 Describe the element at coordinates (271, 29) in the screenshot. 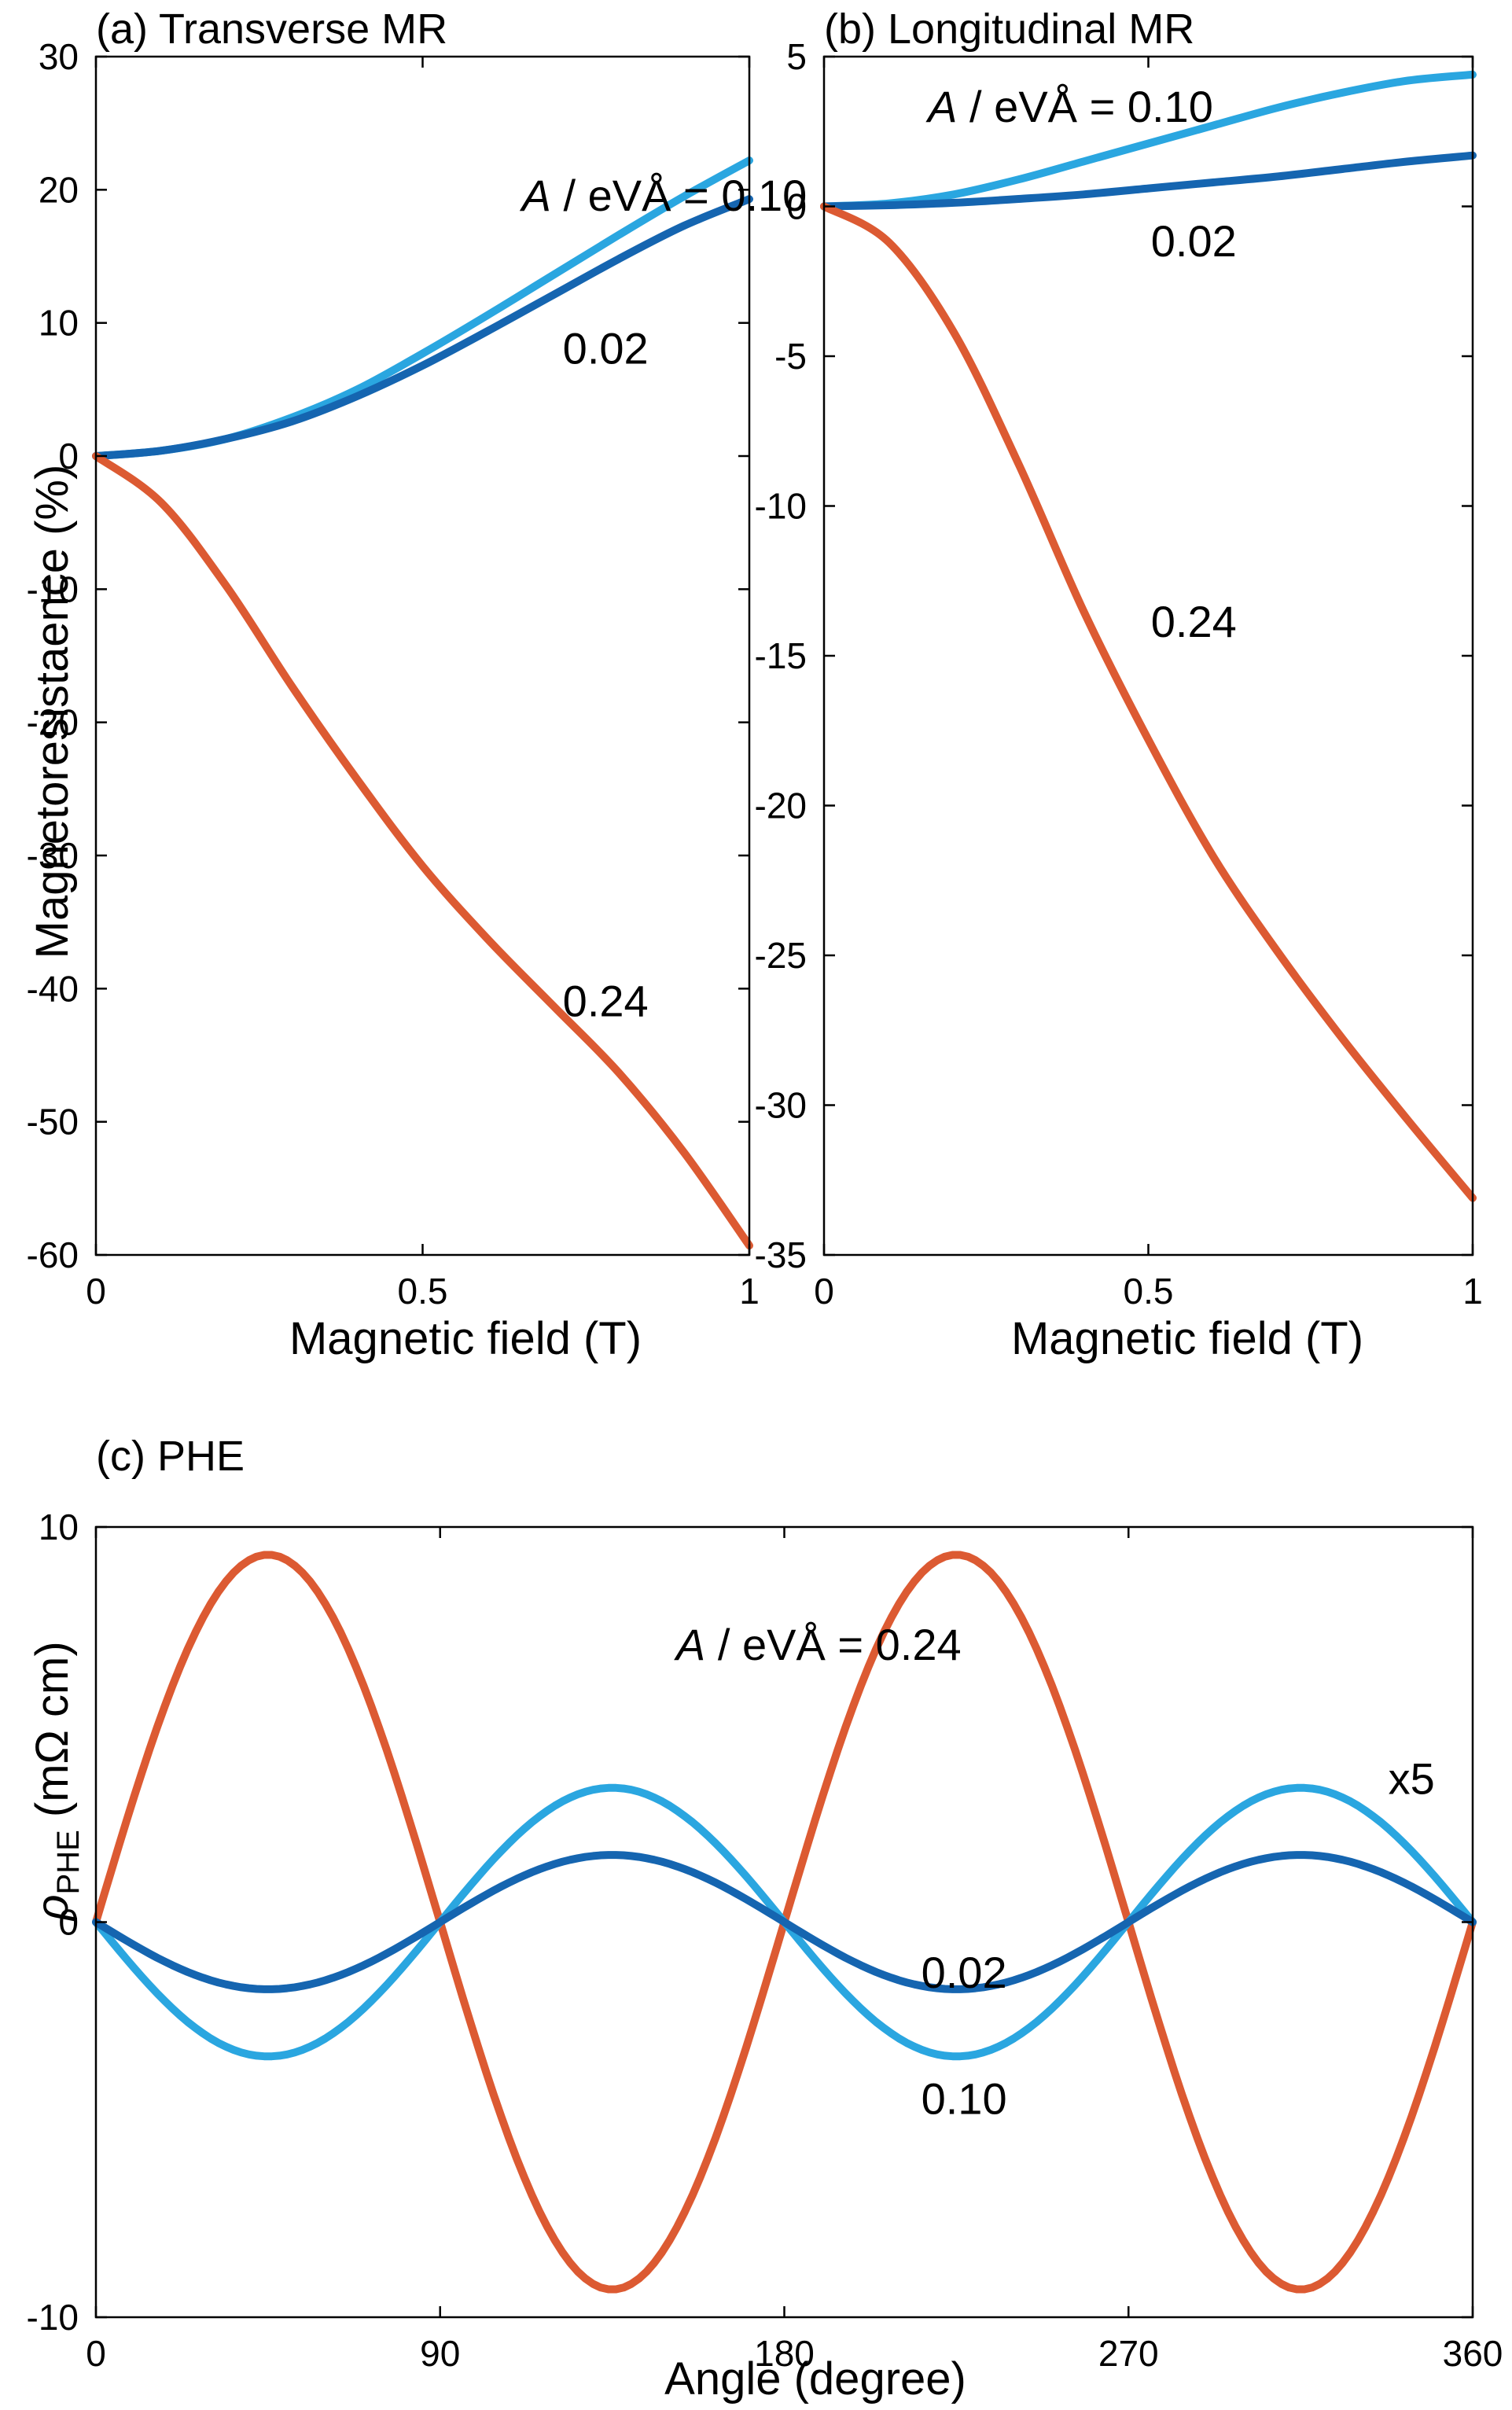

I see `panel-a-title: (a) Transverse MR` at that location.